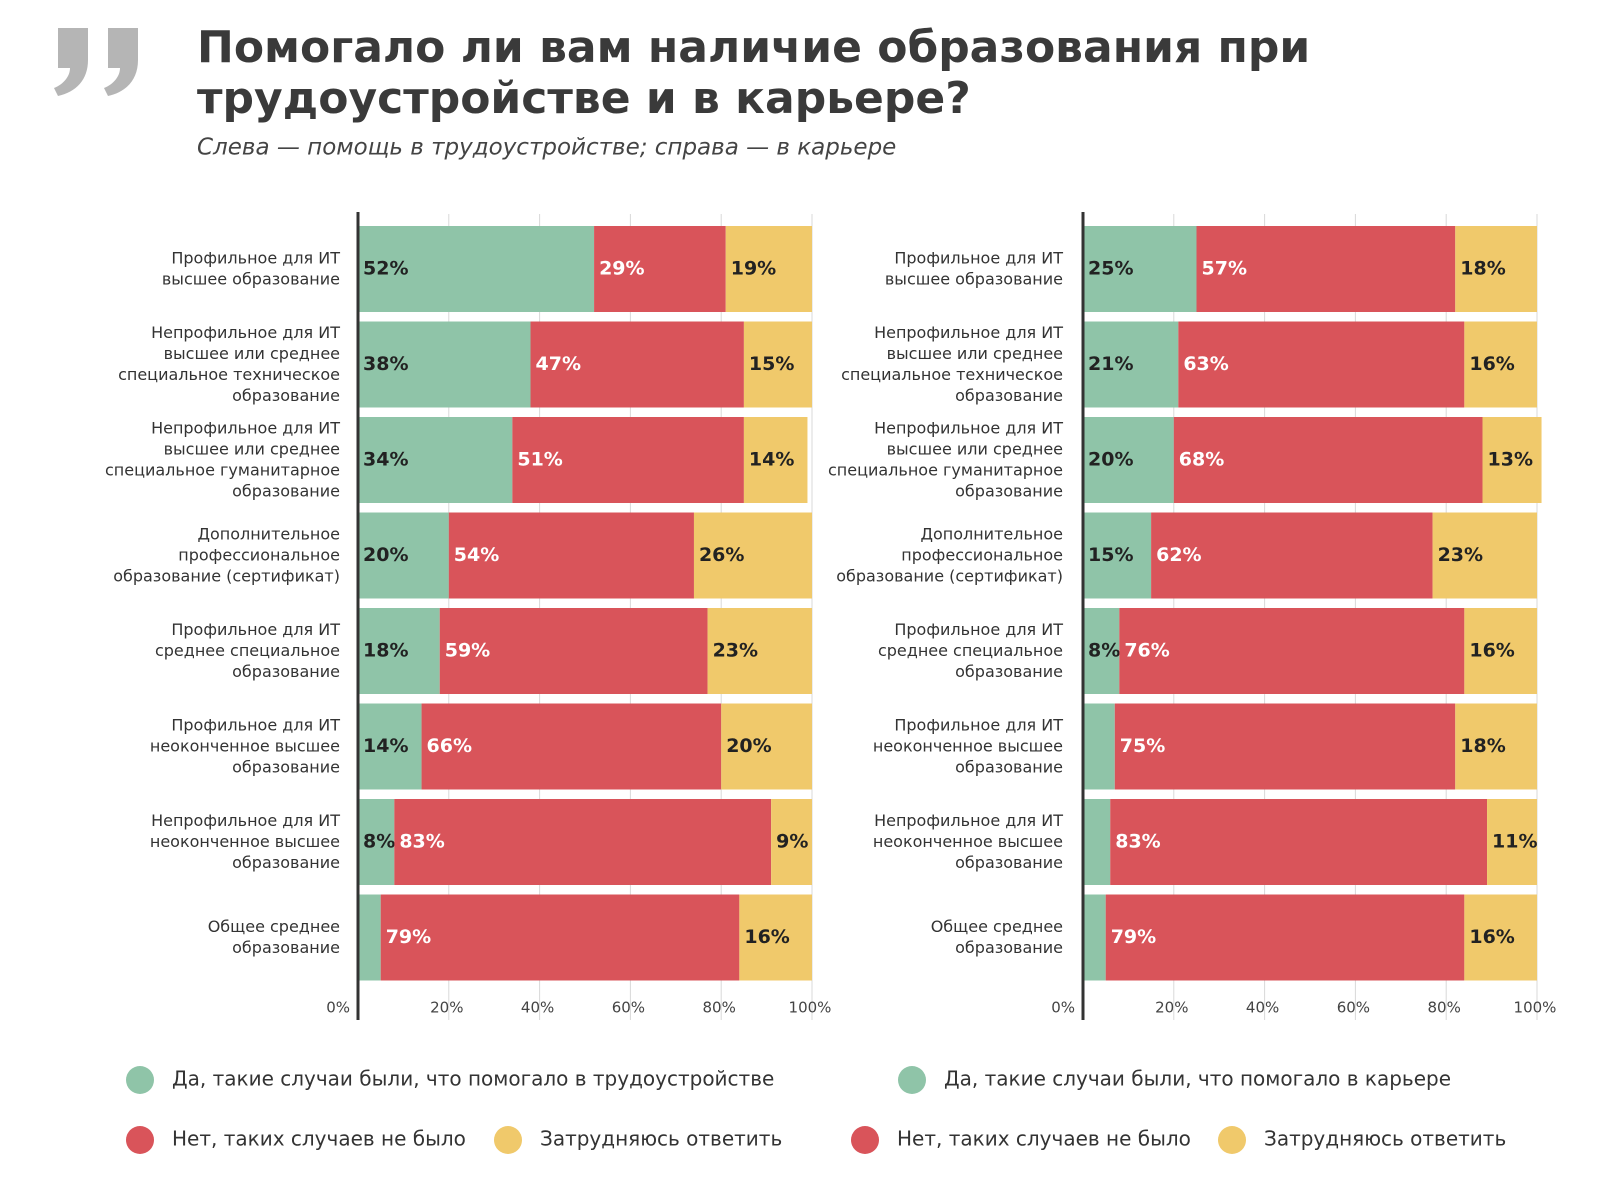 Image resolution: width=1600 pixels, height=1185 pixels. I want to click on value-label: 75%, so click(1142, 746).